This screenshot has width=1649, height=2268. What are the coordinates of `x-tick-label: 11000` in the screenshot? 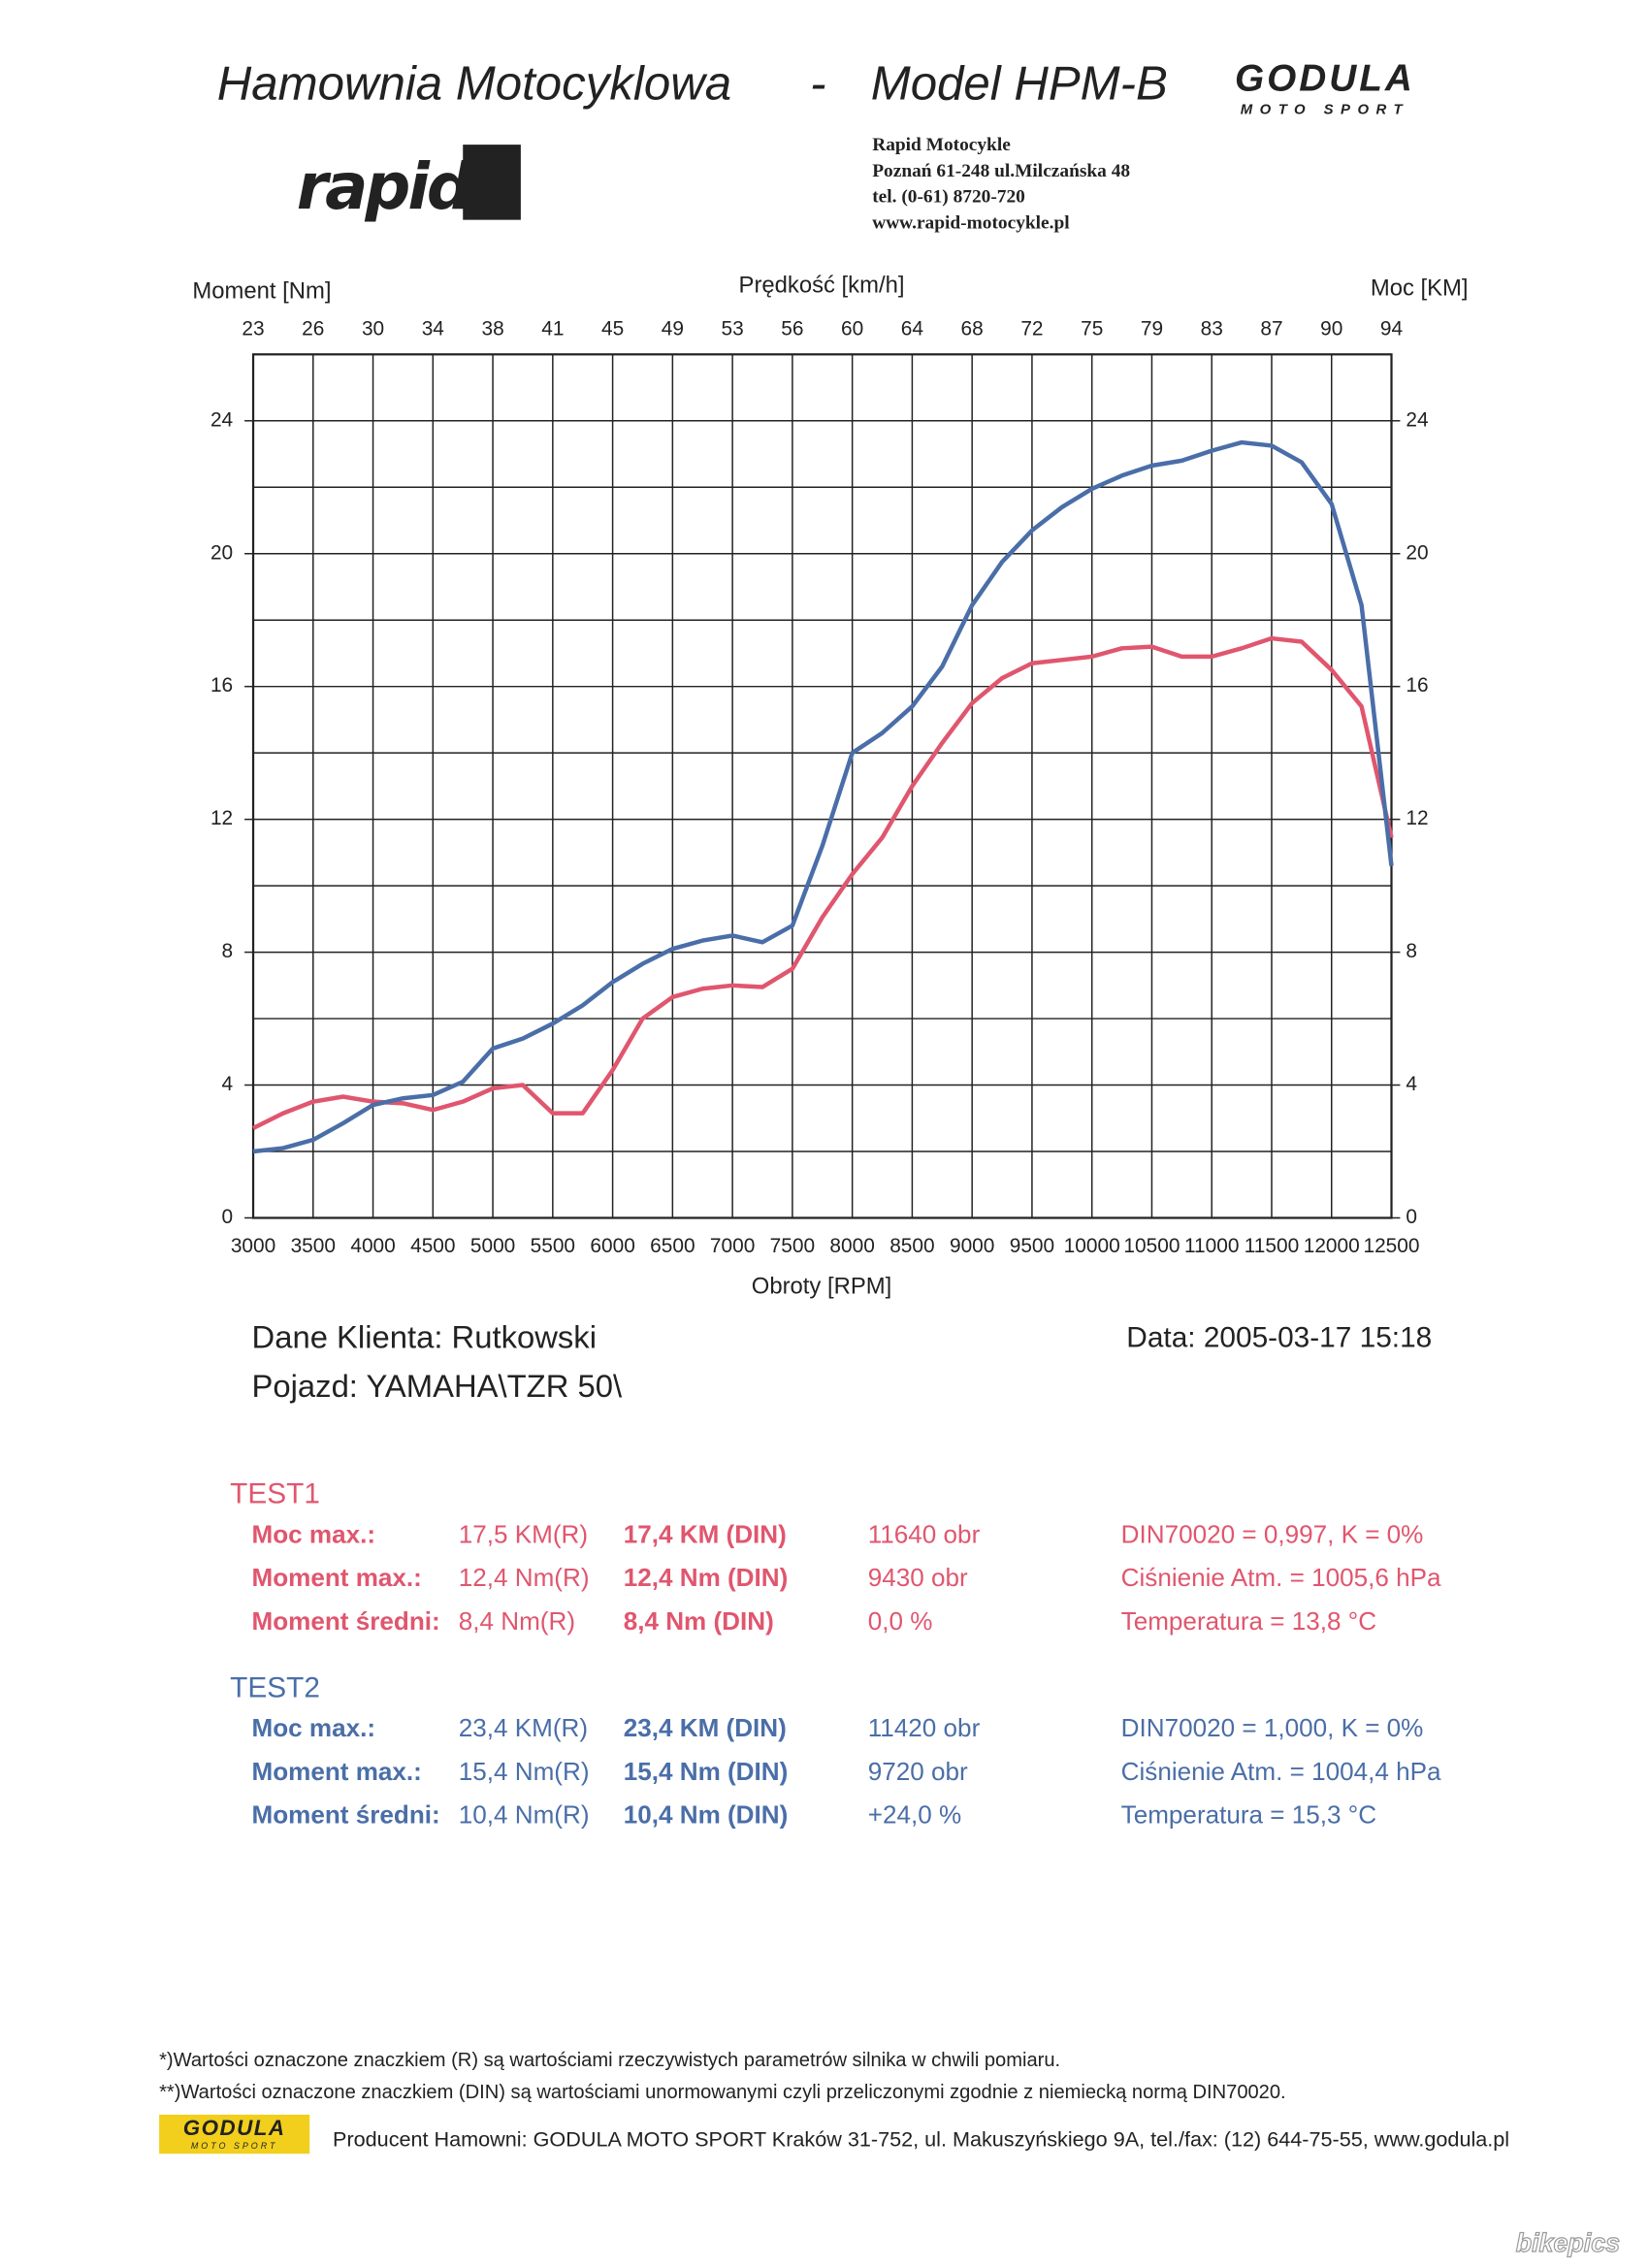 It's located at (1211, 1246).